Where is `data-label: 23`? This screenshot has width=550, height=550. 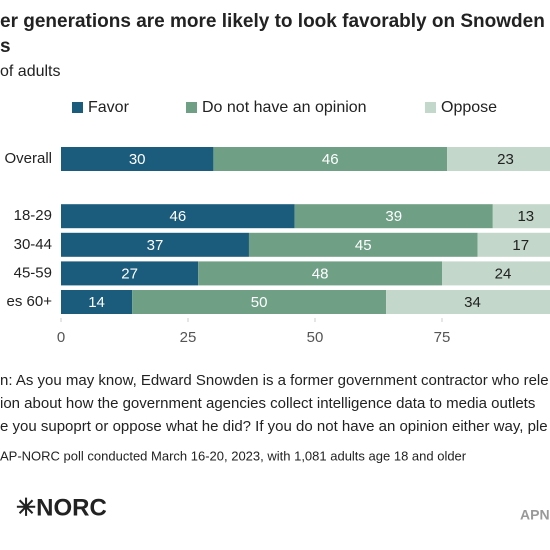 data-label: 23 is located at coordinates (505, 159).